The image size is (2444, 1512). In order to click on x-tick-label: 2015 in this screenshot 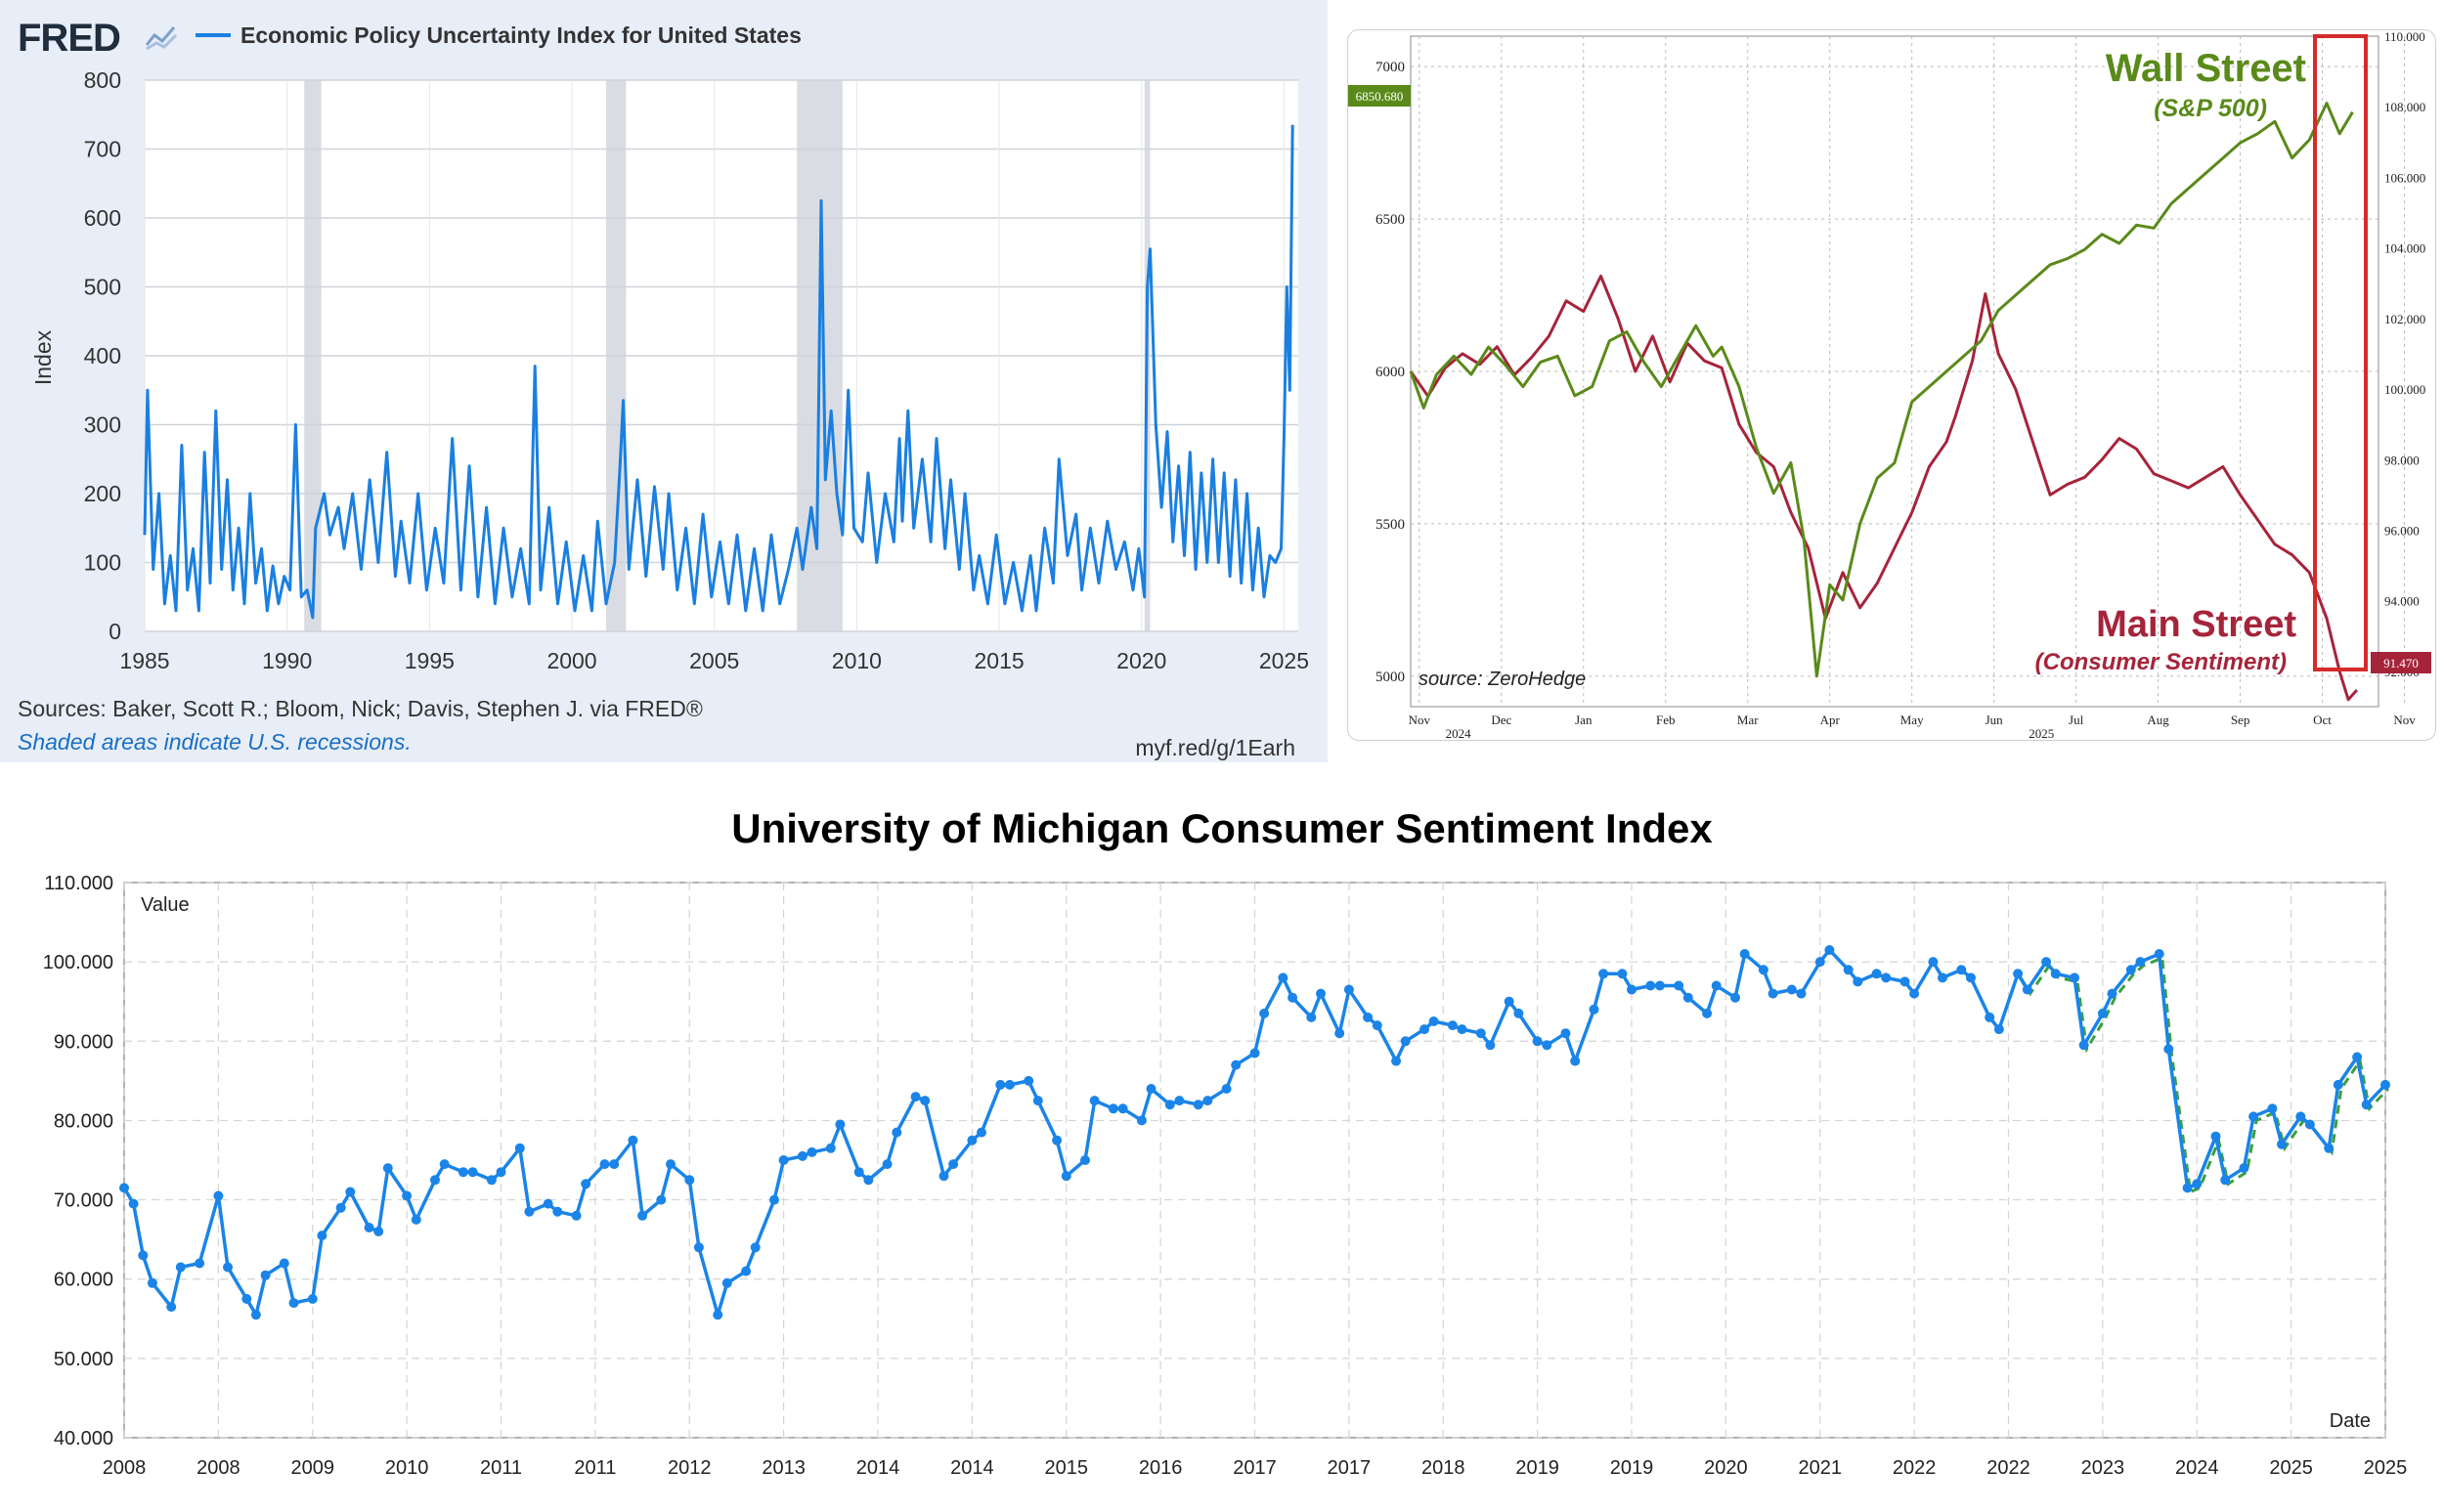, I will do `click(1067, 1468)`.